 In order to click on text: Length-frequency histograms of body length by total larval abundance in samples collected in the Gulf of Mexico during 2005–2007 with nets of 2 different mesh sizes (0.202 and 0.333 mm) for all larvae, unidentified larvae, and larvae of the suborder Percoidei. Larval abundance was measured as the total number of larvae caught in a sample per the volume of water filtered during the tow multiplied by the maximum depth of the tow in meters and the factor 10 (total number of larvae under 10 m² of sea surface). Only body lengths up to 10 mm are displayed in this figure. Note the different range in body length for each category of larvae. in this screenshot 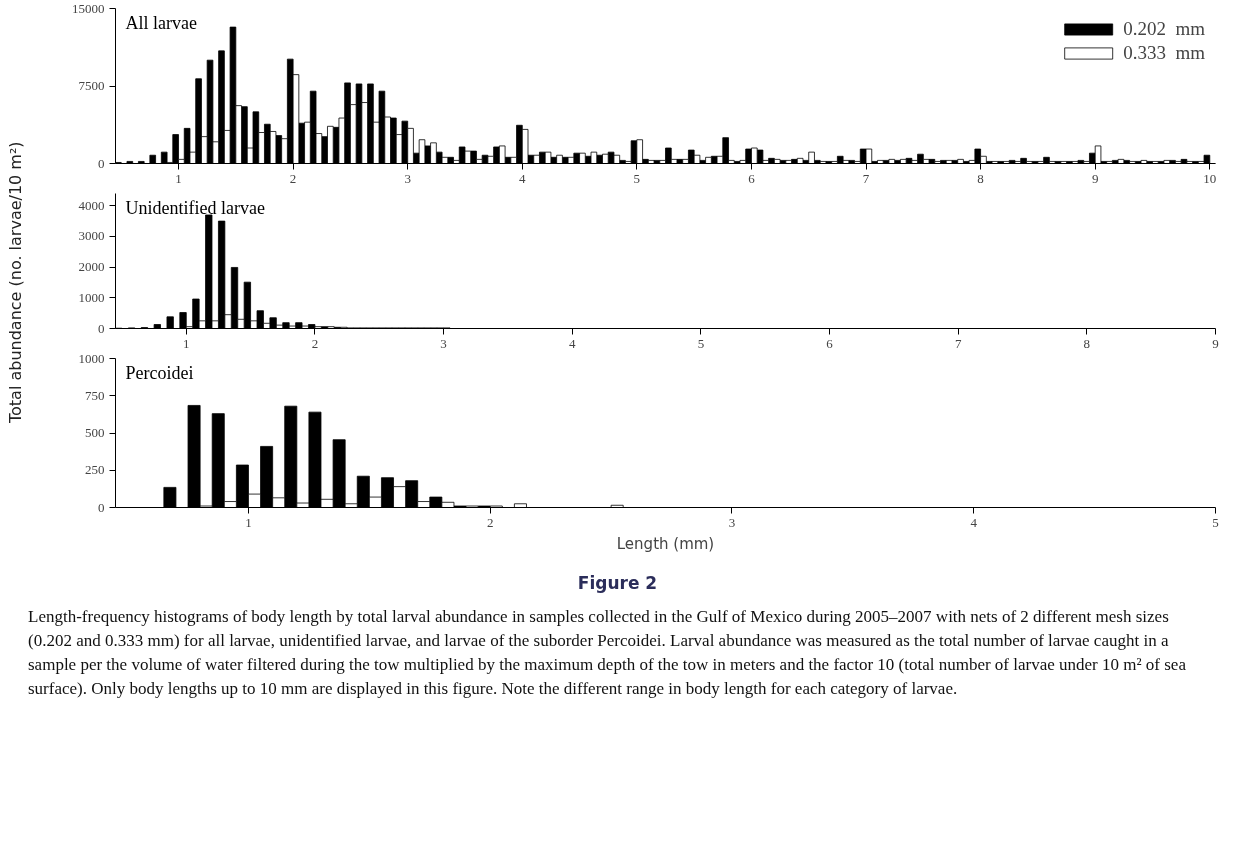, I will do `click(607, 653)`.